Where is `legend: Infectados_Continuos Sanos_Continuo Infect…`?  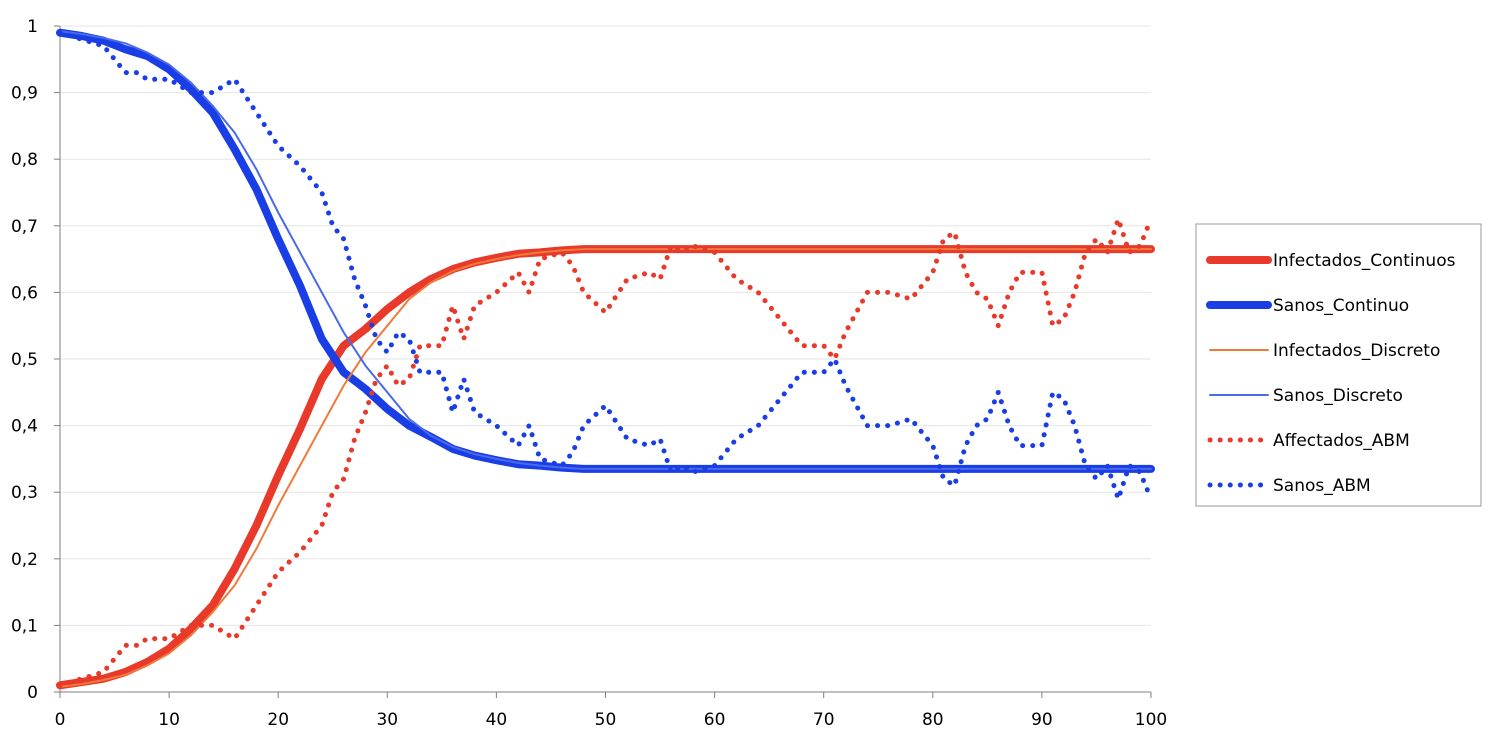
legend: Infectados_Continuos Sanos_Continuo Infect… is located at coordinates (1338, 365).